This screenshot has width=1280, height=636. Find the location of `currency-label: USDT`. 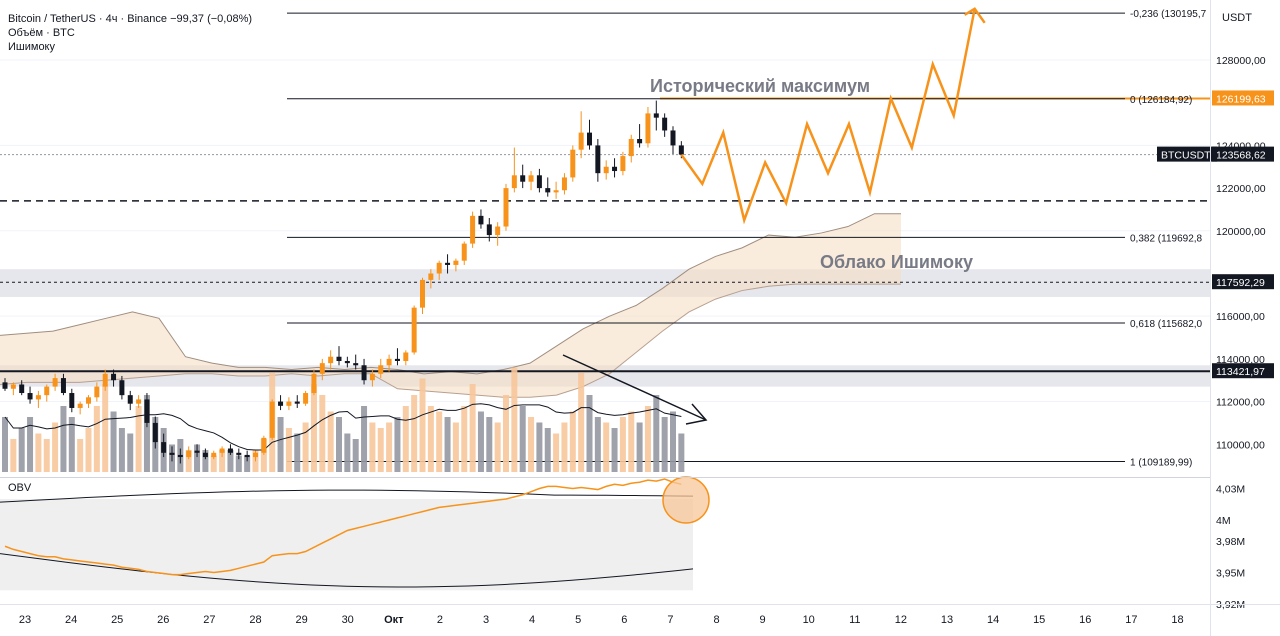

currency-label: USDT is located at coordinates (1237, 18).